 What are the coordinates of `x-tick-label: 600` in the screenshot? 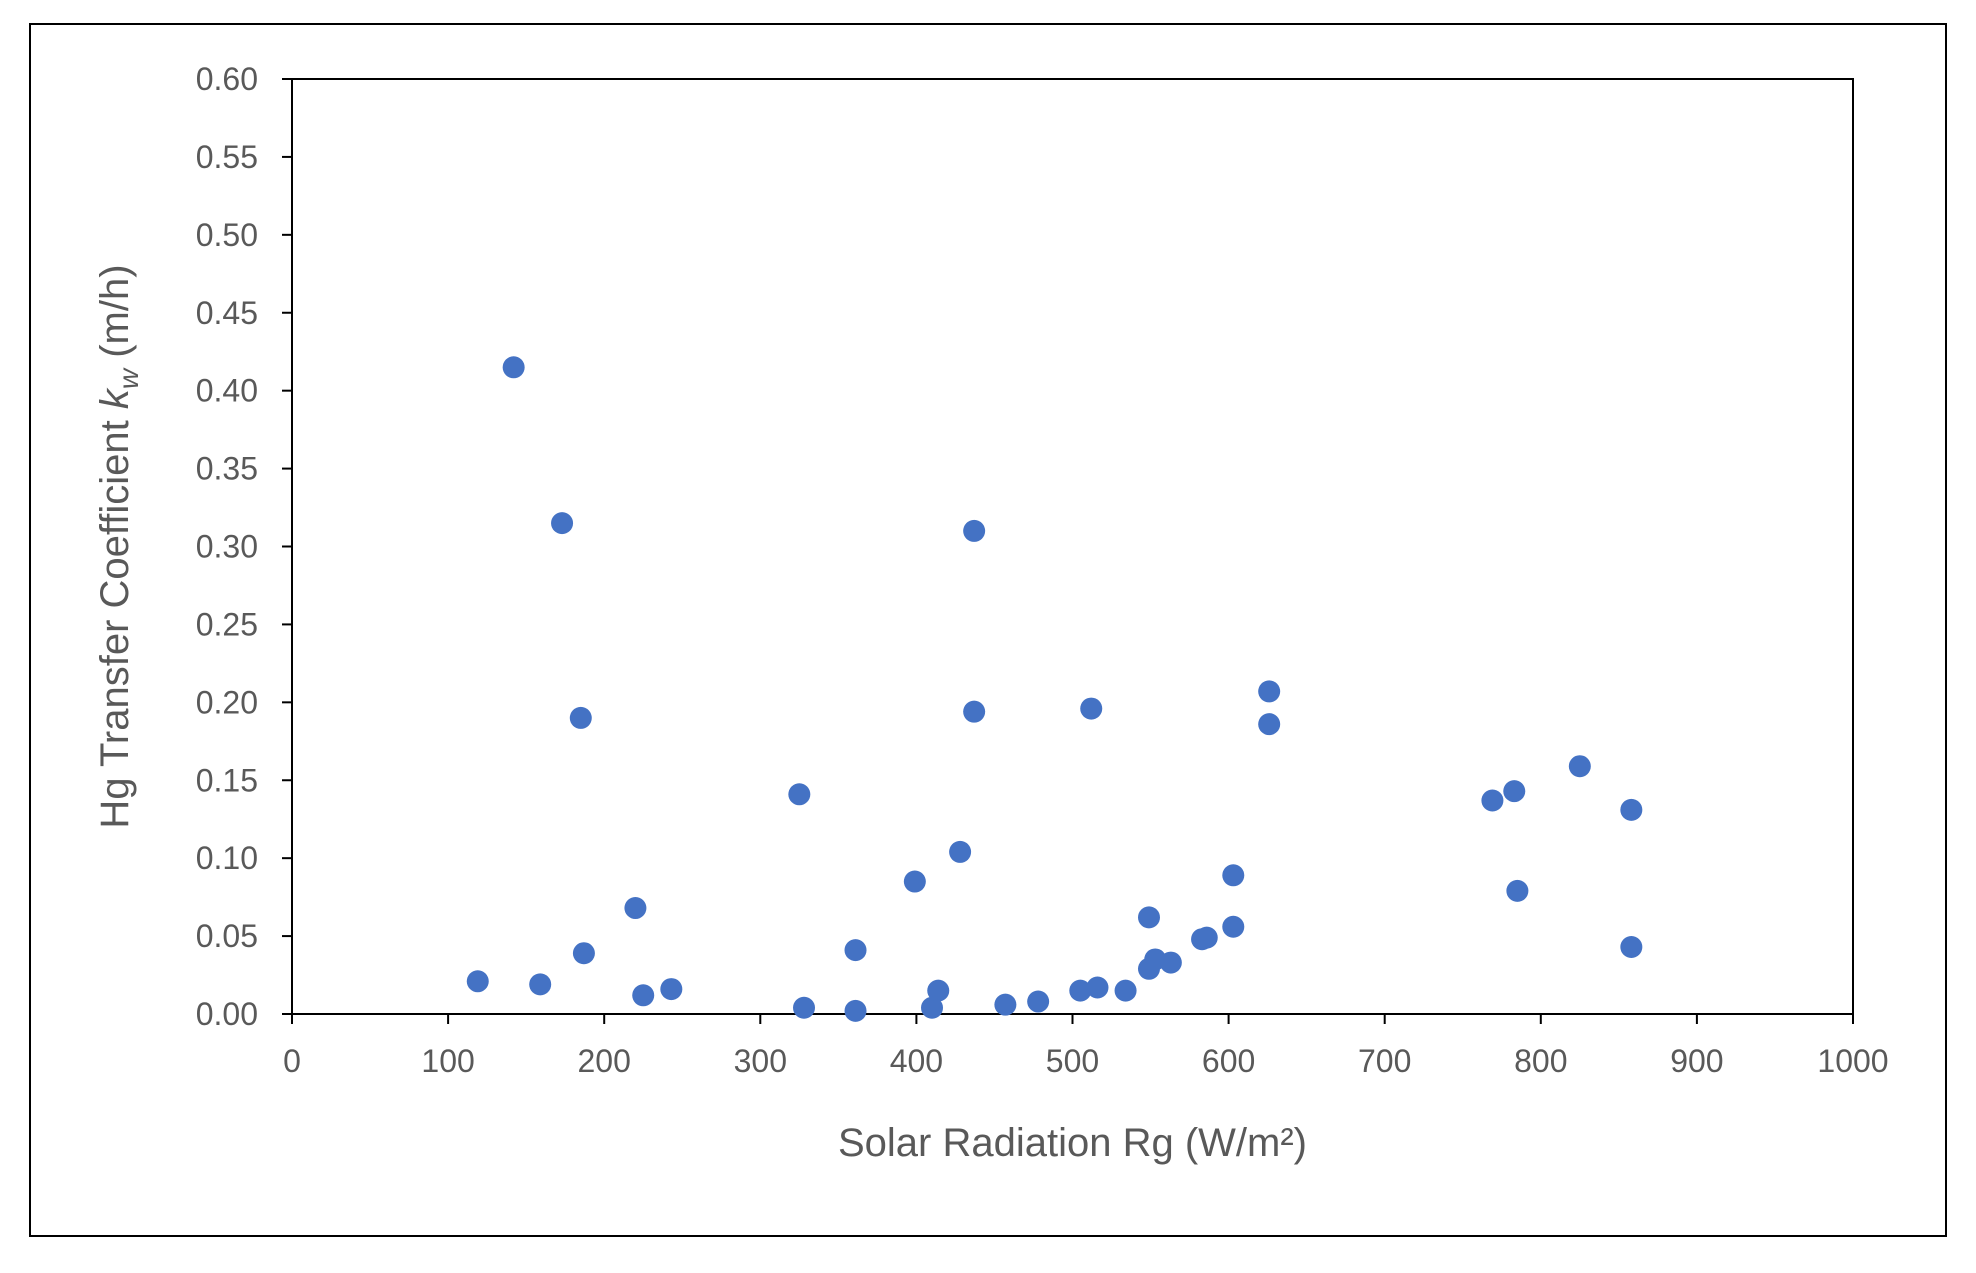 It's located at (1228, 1061).